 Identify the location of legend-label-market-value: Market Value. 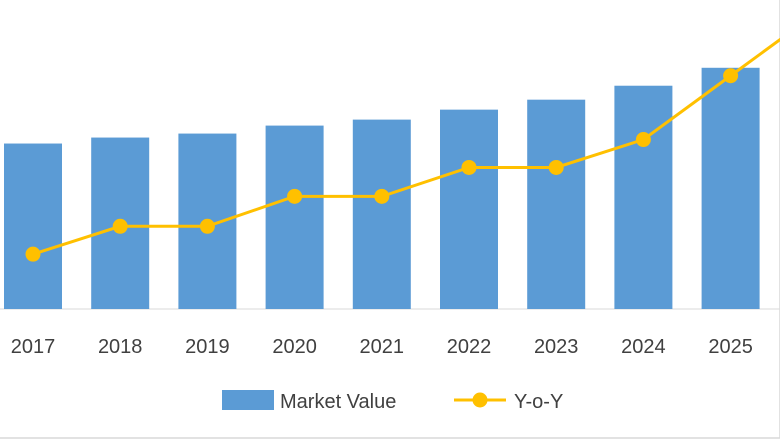
(338, 402).